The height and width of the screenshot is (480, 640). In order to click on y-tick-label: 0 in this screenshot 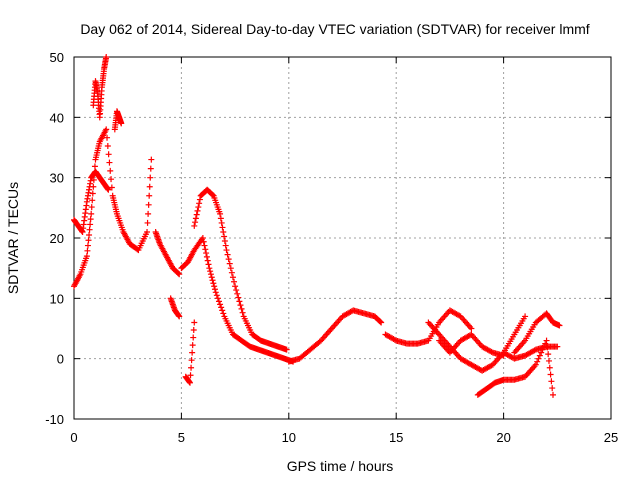, I will do `click(60, 359)`.